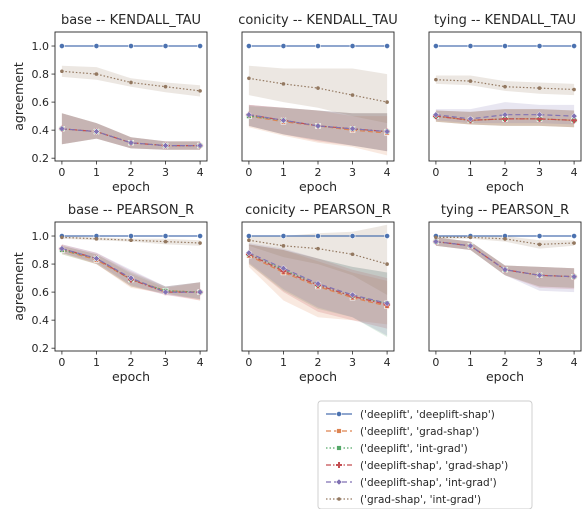  Describe the element at coordinates (131, 210) in the screenshot. I see `subplot-title: base -- PEARSON_R` at that location.